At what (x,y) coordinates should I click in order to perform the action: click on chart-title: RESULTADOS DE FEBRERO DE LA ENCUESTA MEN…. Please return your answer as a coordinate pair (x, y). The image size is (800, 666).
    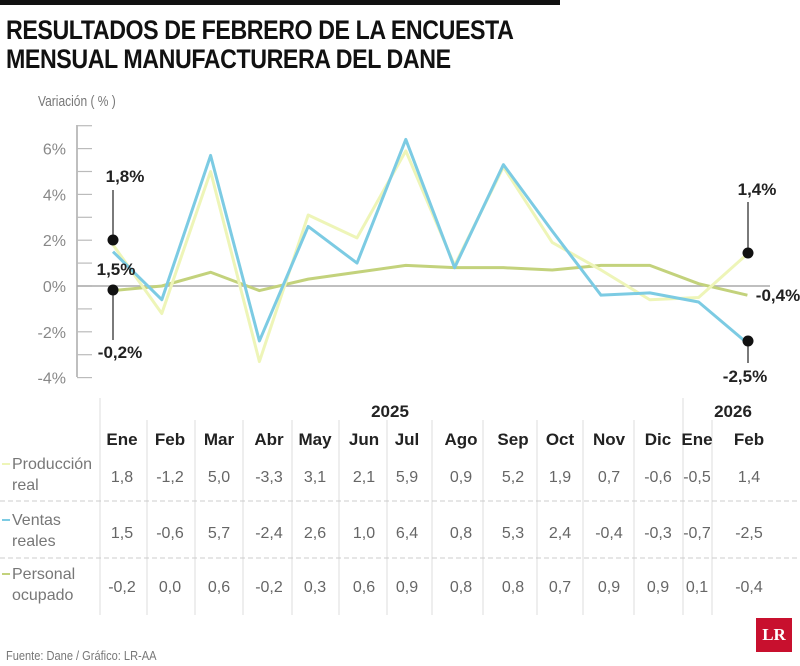
    Looking at the image, I should click on (260, 44).